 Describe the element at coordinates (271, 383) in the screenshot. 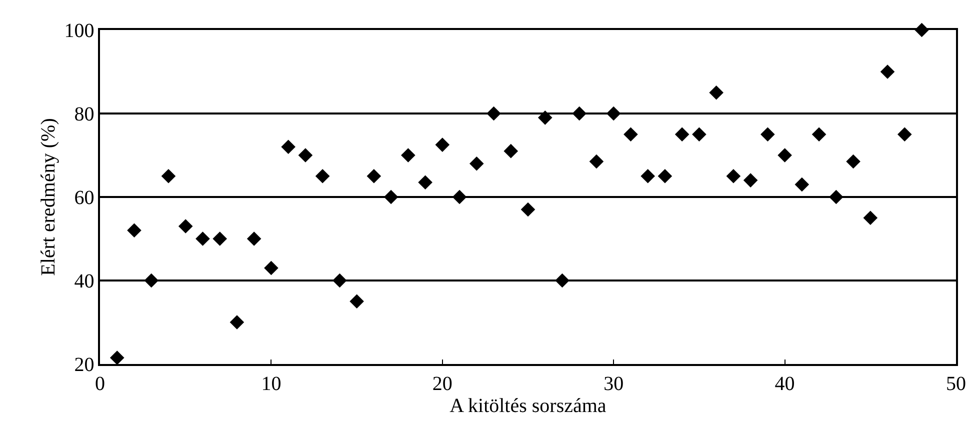

I see `x-tick-label: 10` at that location.